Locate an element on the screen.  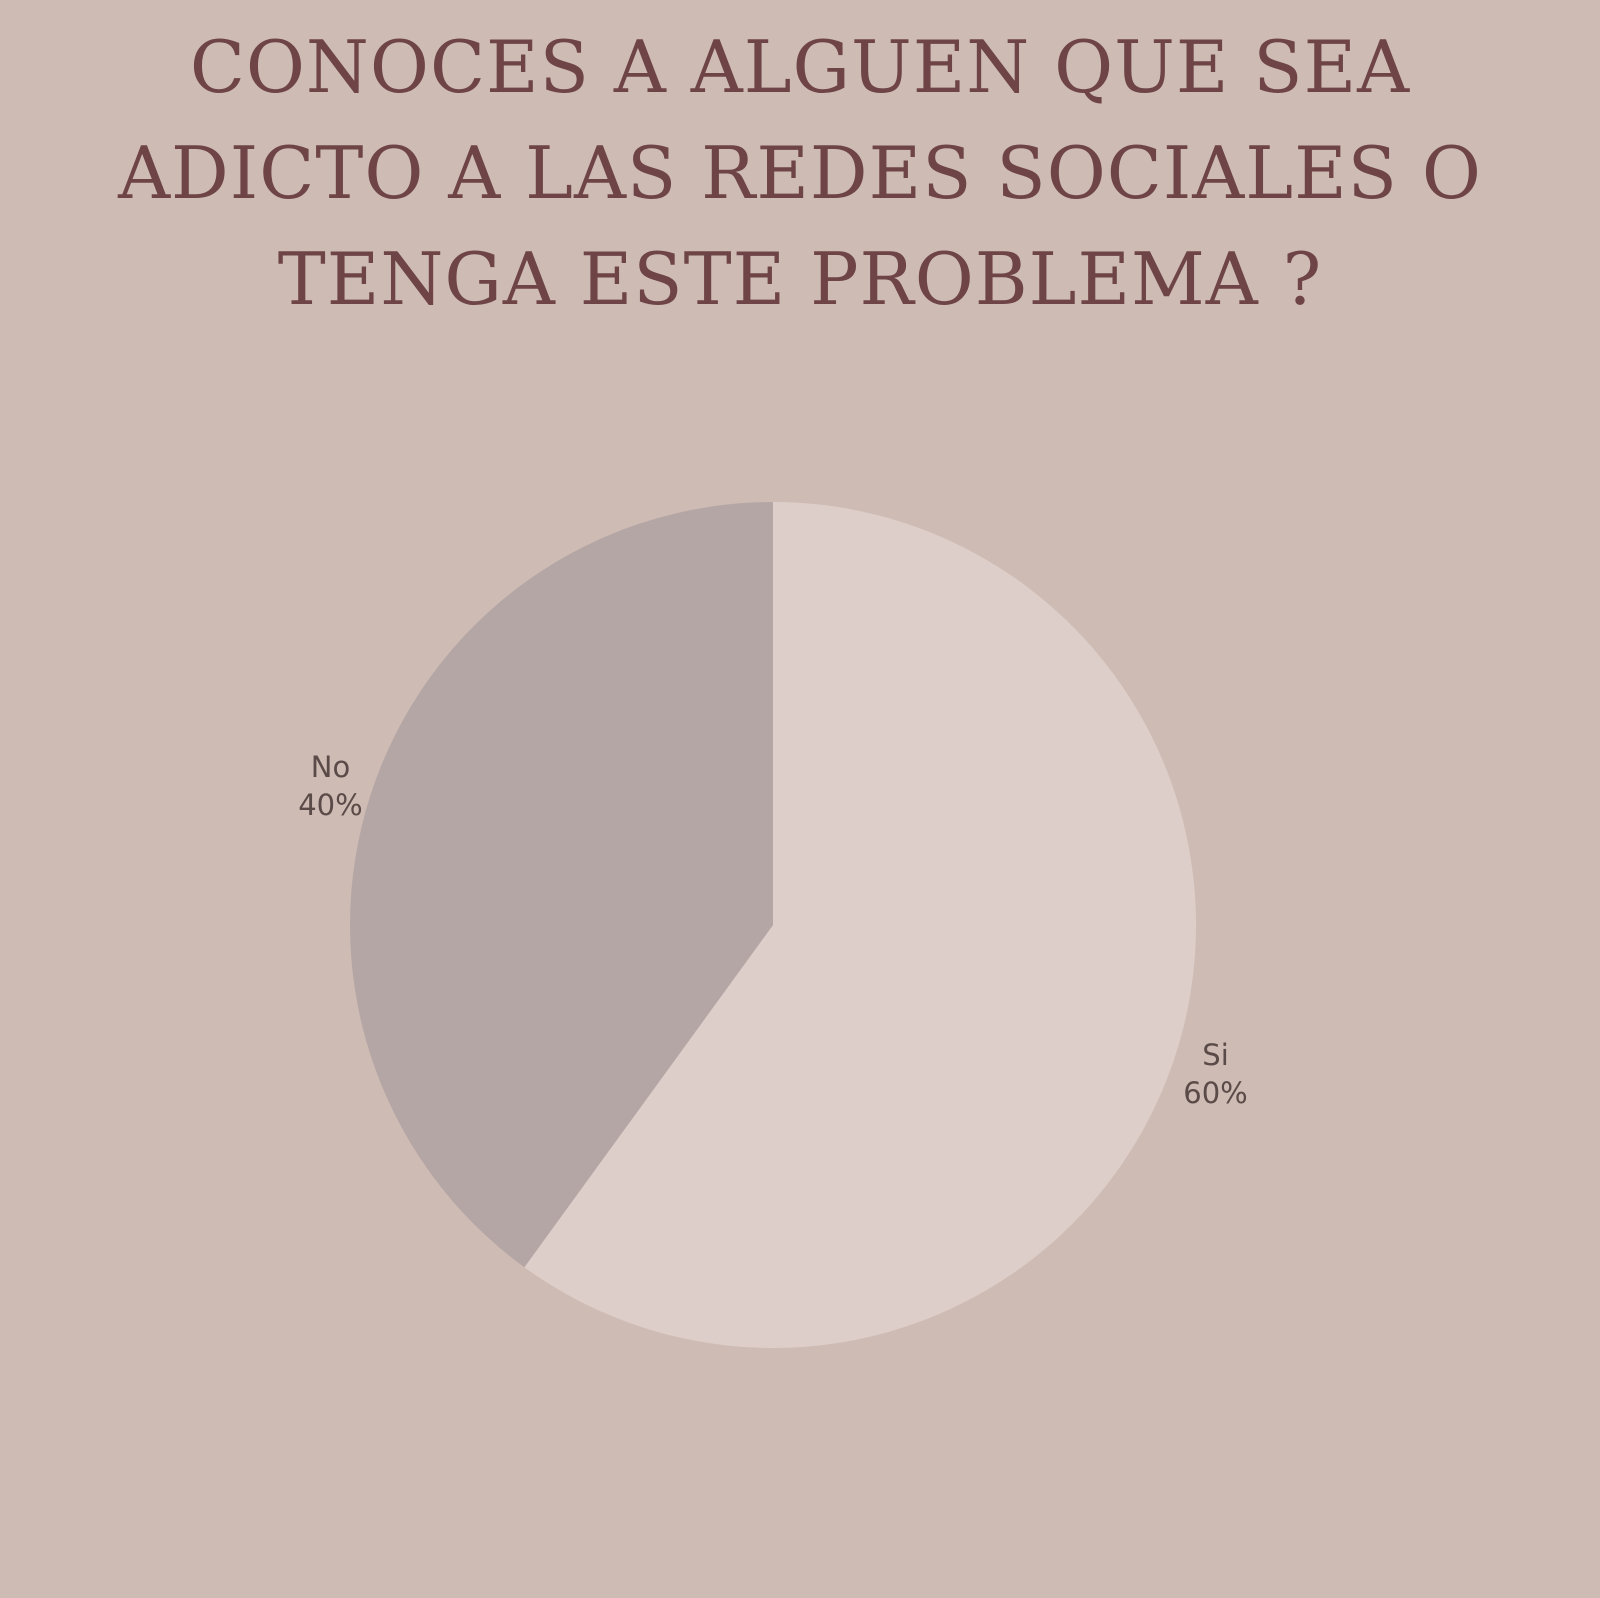
pie-label-percent: 60% is located at coordinates (1215, 1093).